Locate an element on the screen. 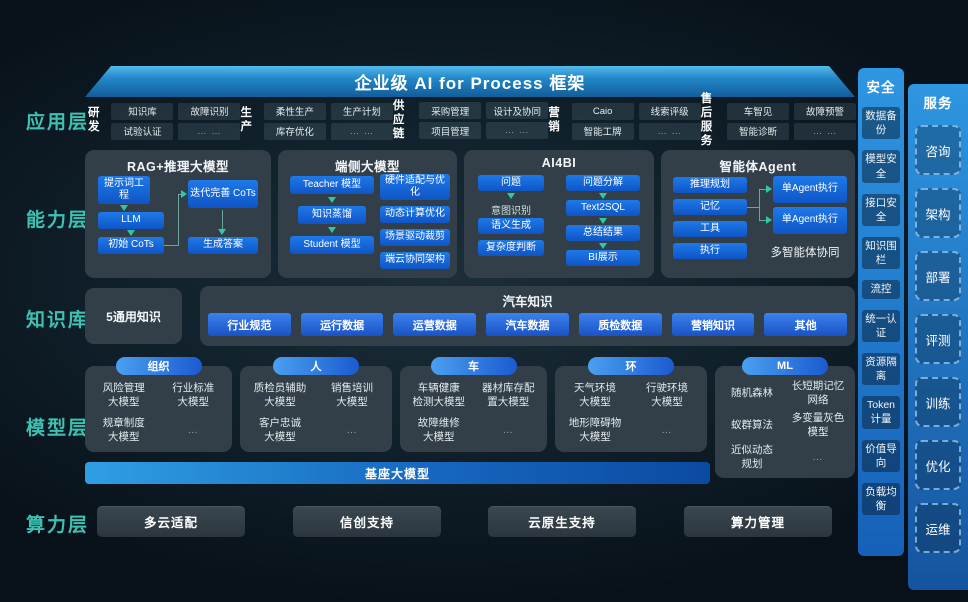 This screenshot has height=602, width=968. rag-iter-cots-box: 迭代完善 CoTs is located at coordinates (223, 194).